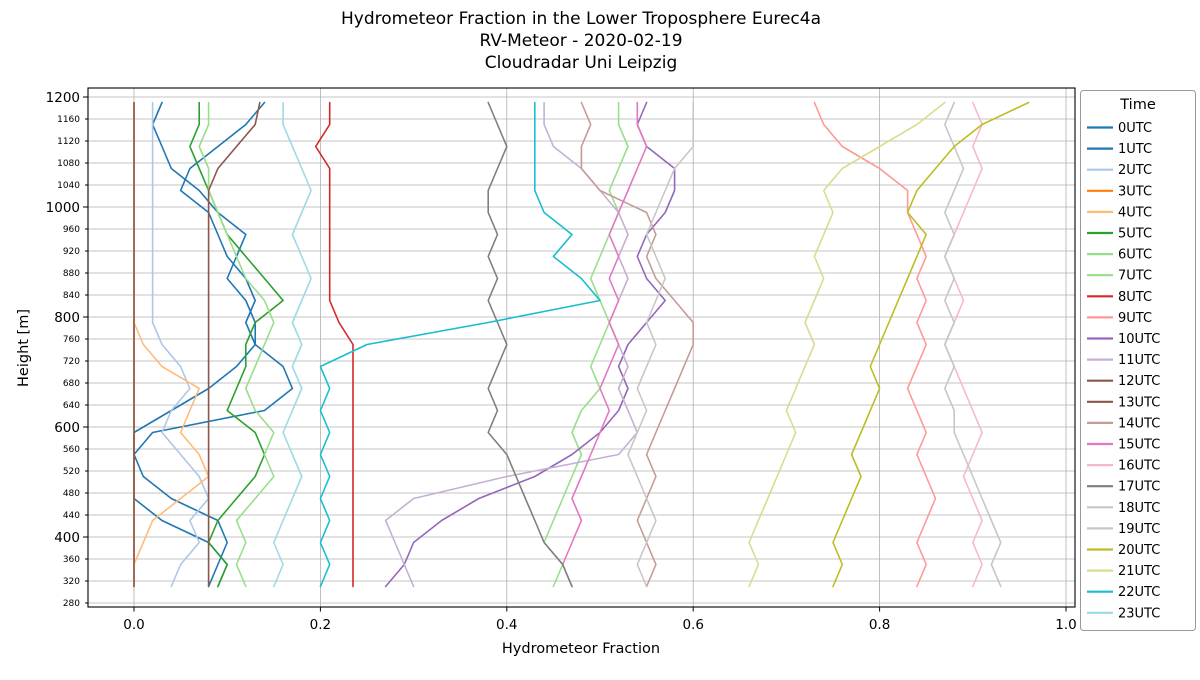 The image size is (1200, 680). Describe the element at coordinates (71, 406) in the screenshot. I see `y-tick-label: 640` at that location.